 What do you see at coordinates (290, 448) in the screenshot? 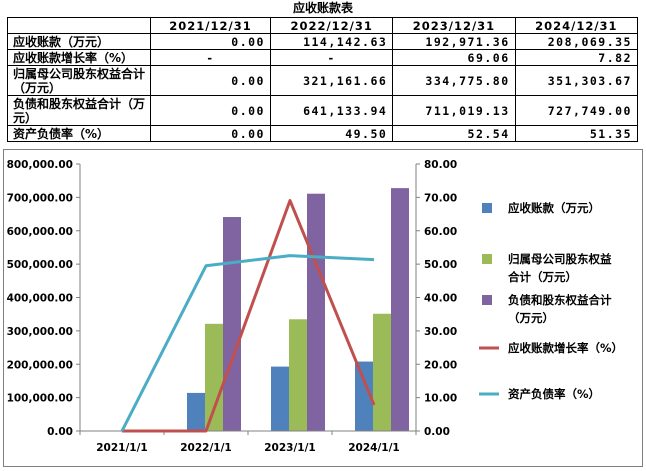
I see `x-axis-tick-label: 2023/1/1` at bounding box center [290, 448].